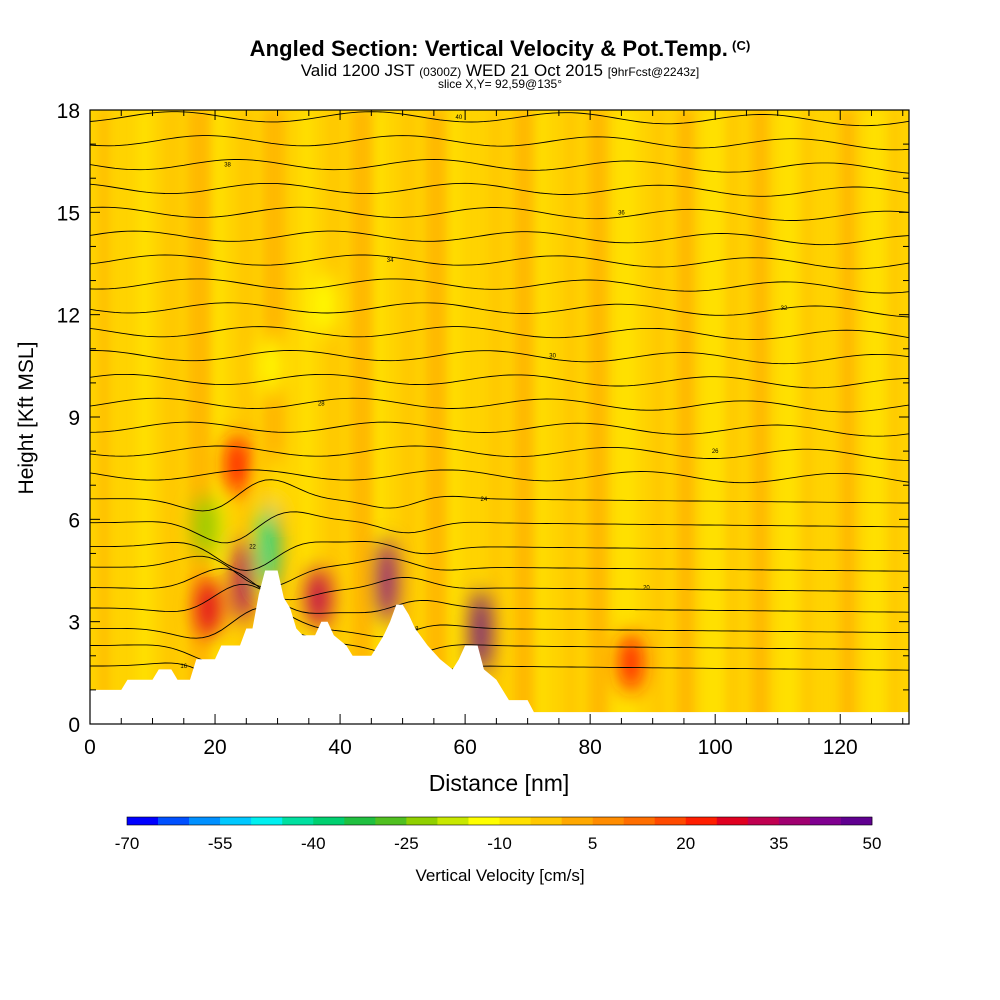 The width and height of the screenshot is (1000, 1000). Describe the element at coordinates (90, 747) in the screenshot. I see `x-tick-label: 0` at that location.